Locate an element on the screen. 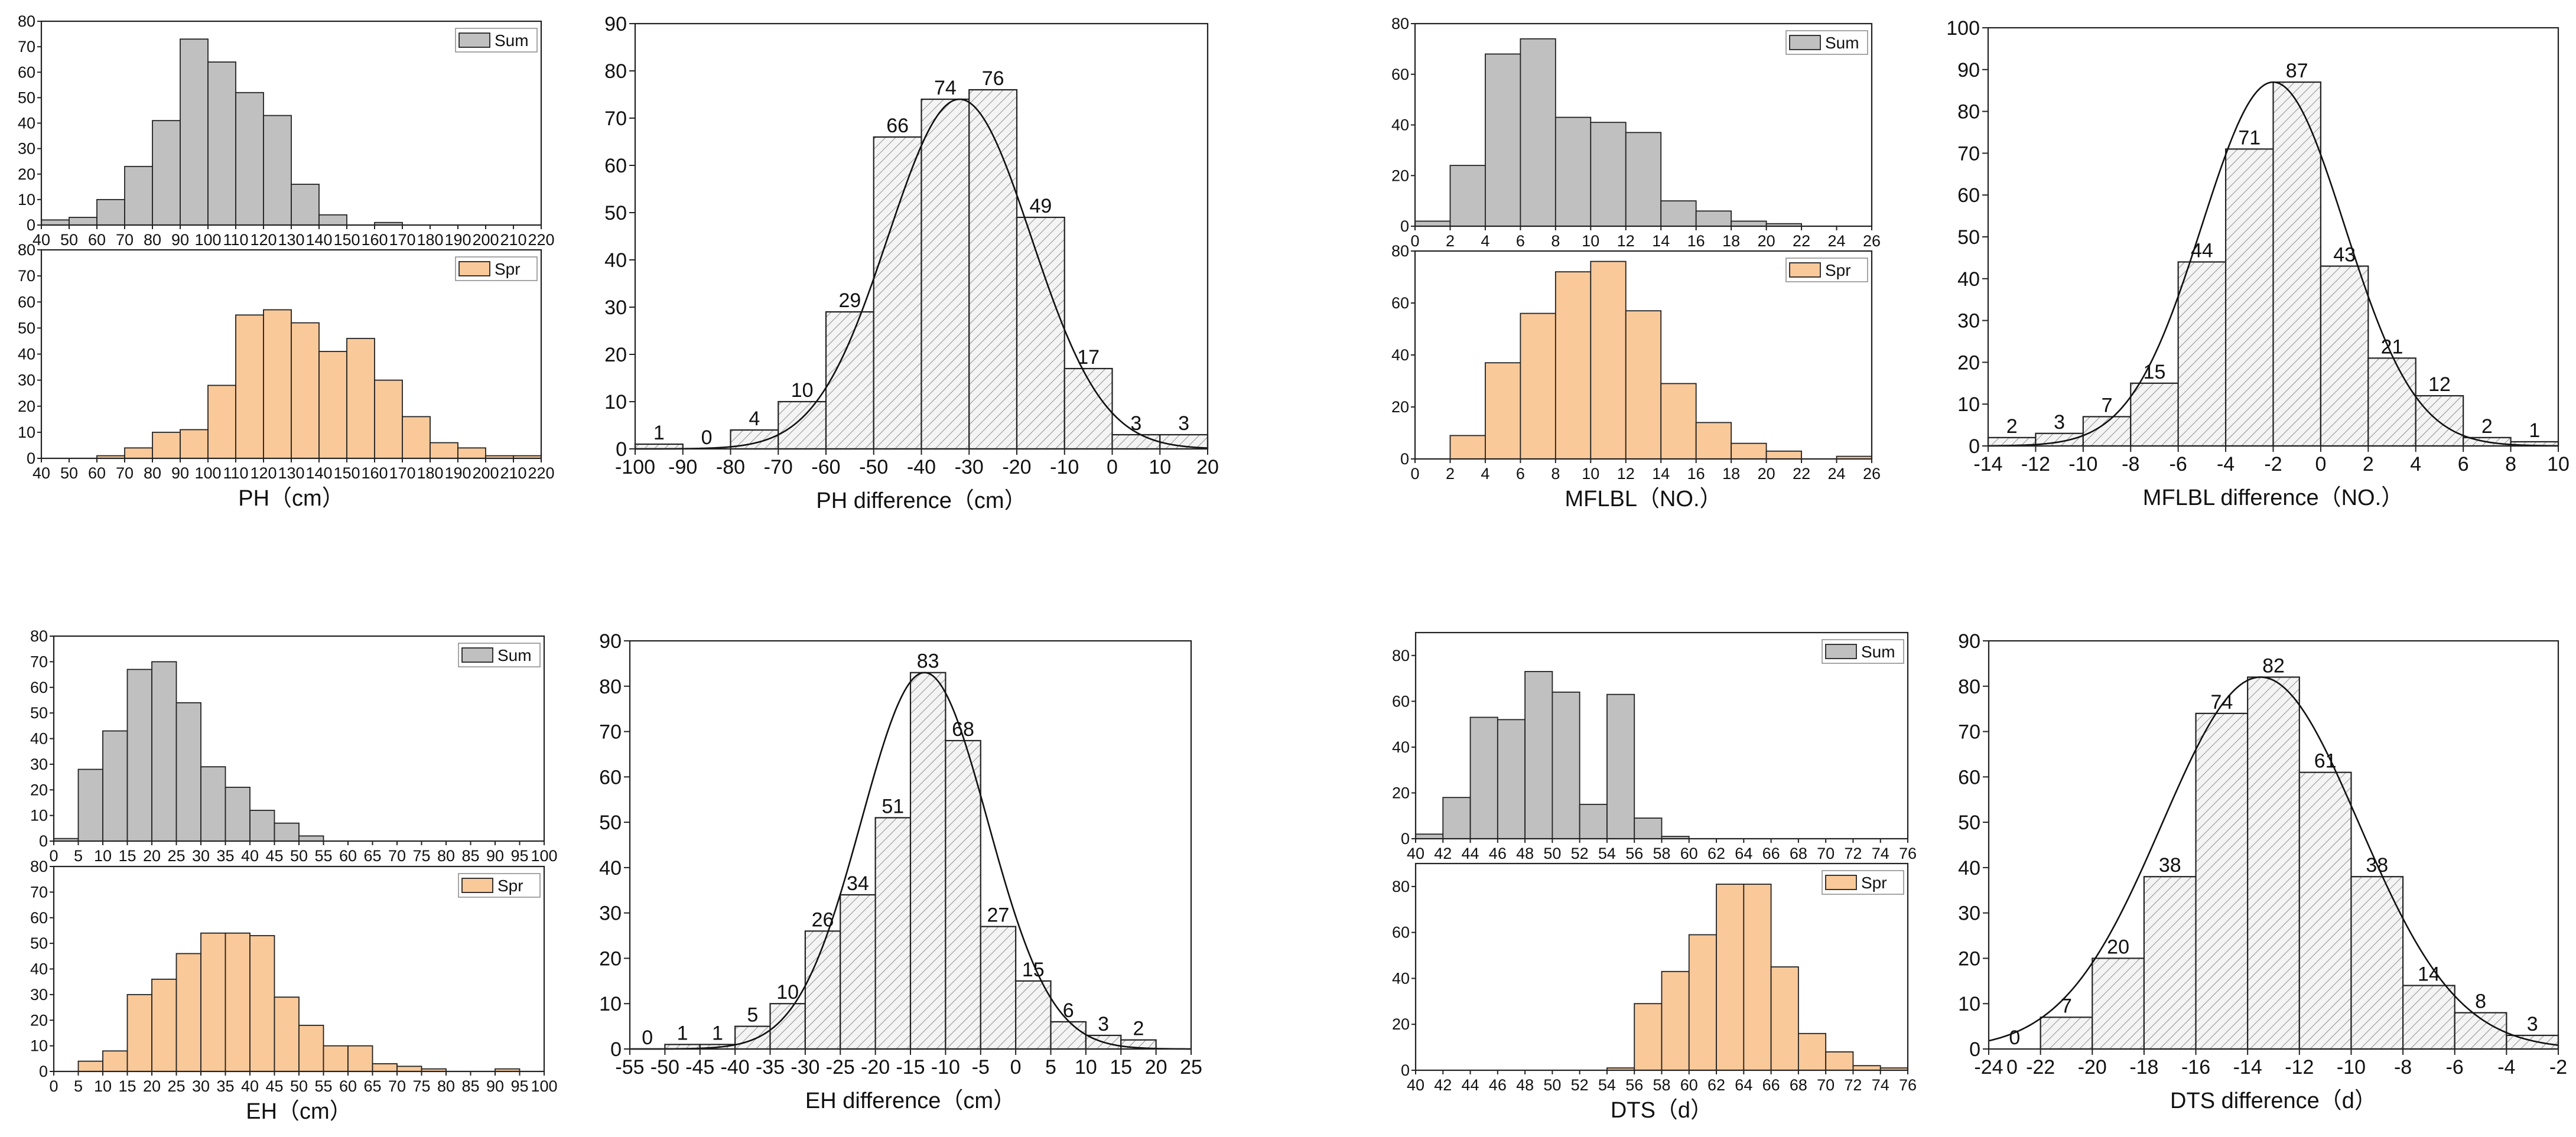  y-tick-label: 70 is located at coordinates (1969, 732).